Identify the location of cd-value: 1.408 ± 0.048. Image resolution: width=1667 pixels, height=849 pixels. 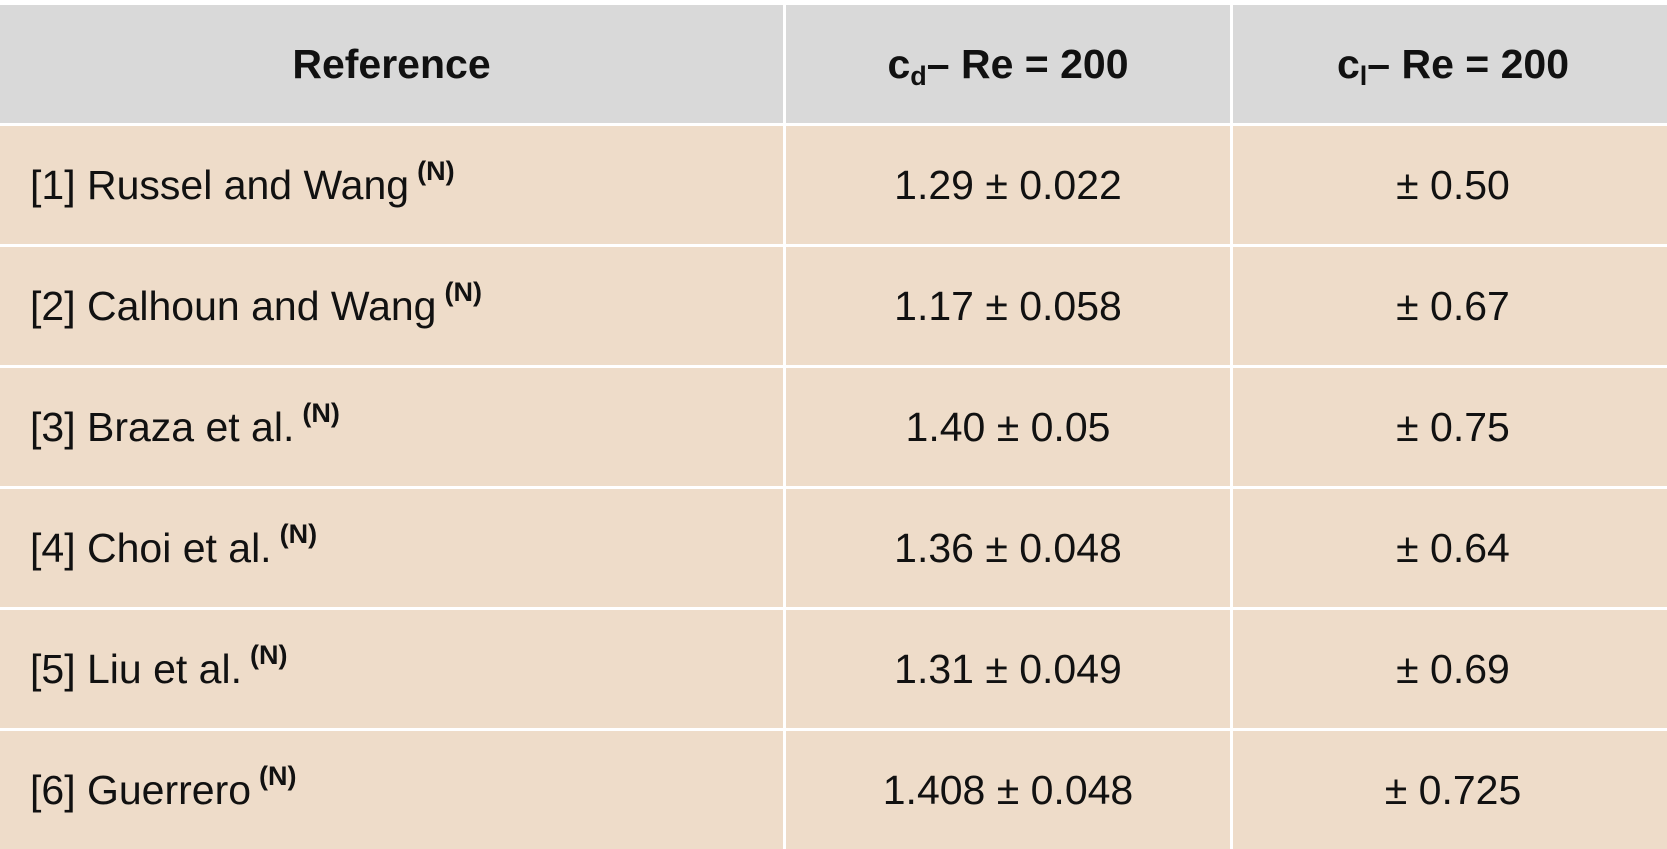
(1008, 789).